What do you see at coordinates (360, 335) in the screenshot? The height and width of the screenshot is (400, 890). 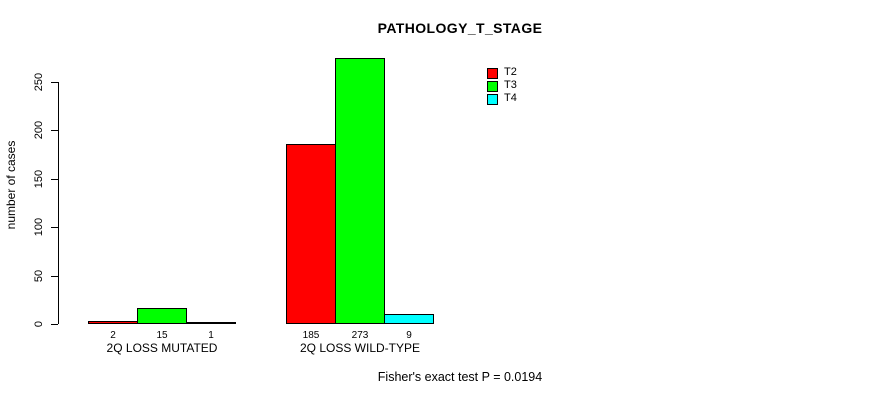 I see `bar-value-label: 273` at bounding box center [360, 335].